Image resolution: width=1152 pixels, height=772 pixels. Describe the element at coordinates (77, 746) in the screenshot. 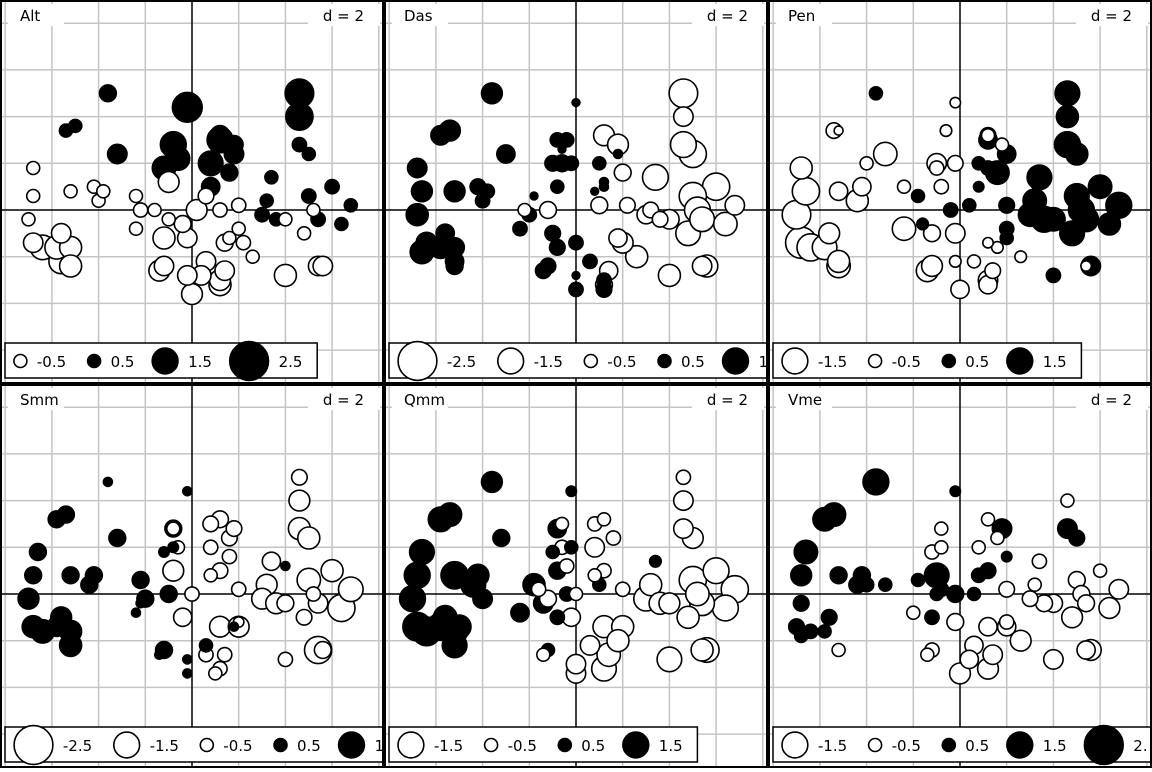

I see `legend-label: -2.5` at that location.